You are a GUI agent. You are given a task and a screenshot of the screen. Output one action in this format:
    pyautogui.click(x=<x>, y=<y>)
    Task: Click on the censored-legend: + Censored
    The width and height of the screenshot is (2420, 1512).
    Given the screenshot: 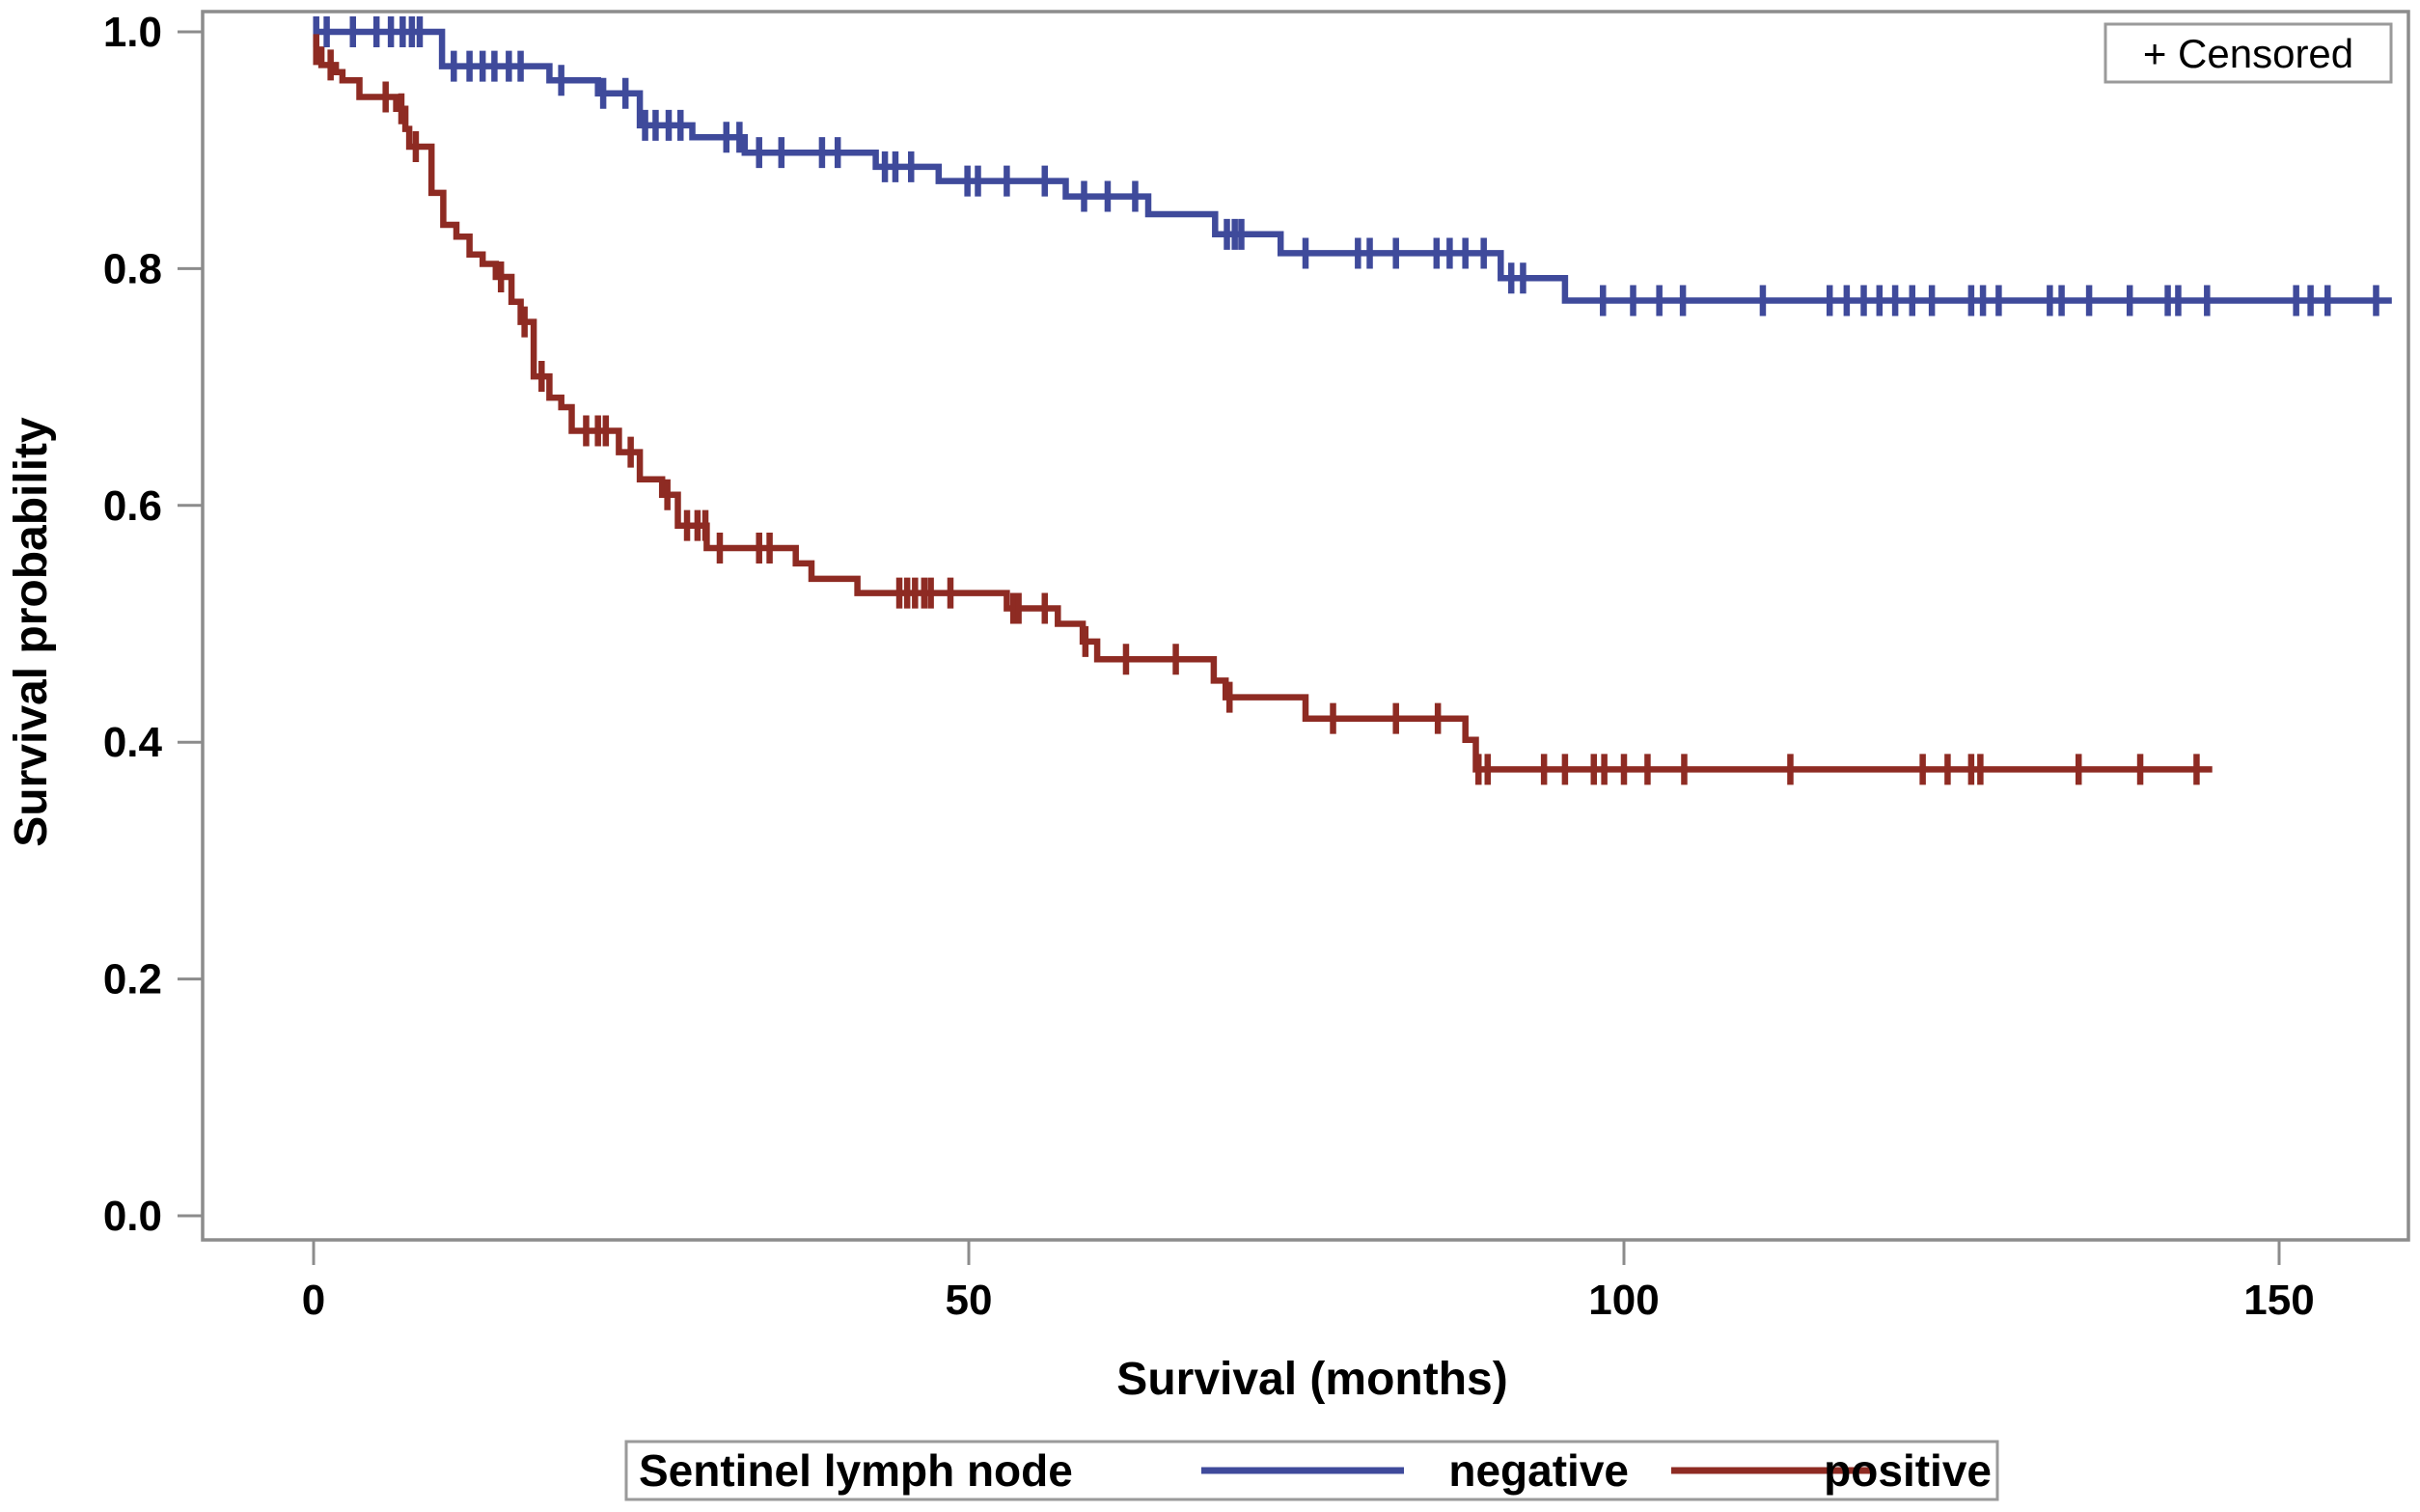 What is the action you would take?
    pyautogui.click(x=2248, y=53)
    